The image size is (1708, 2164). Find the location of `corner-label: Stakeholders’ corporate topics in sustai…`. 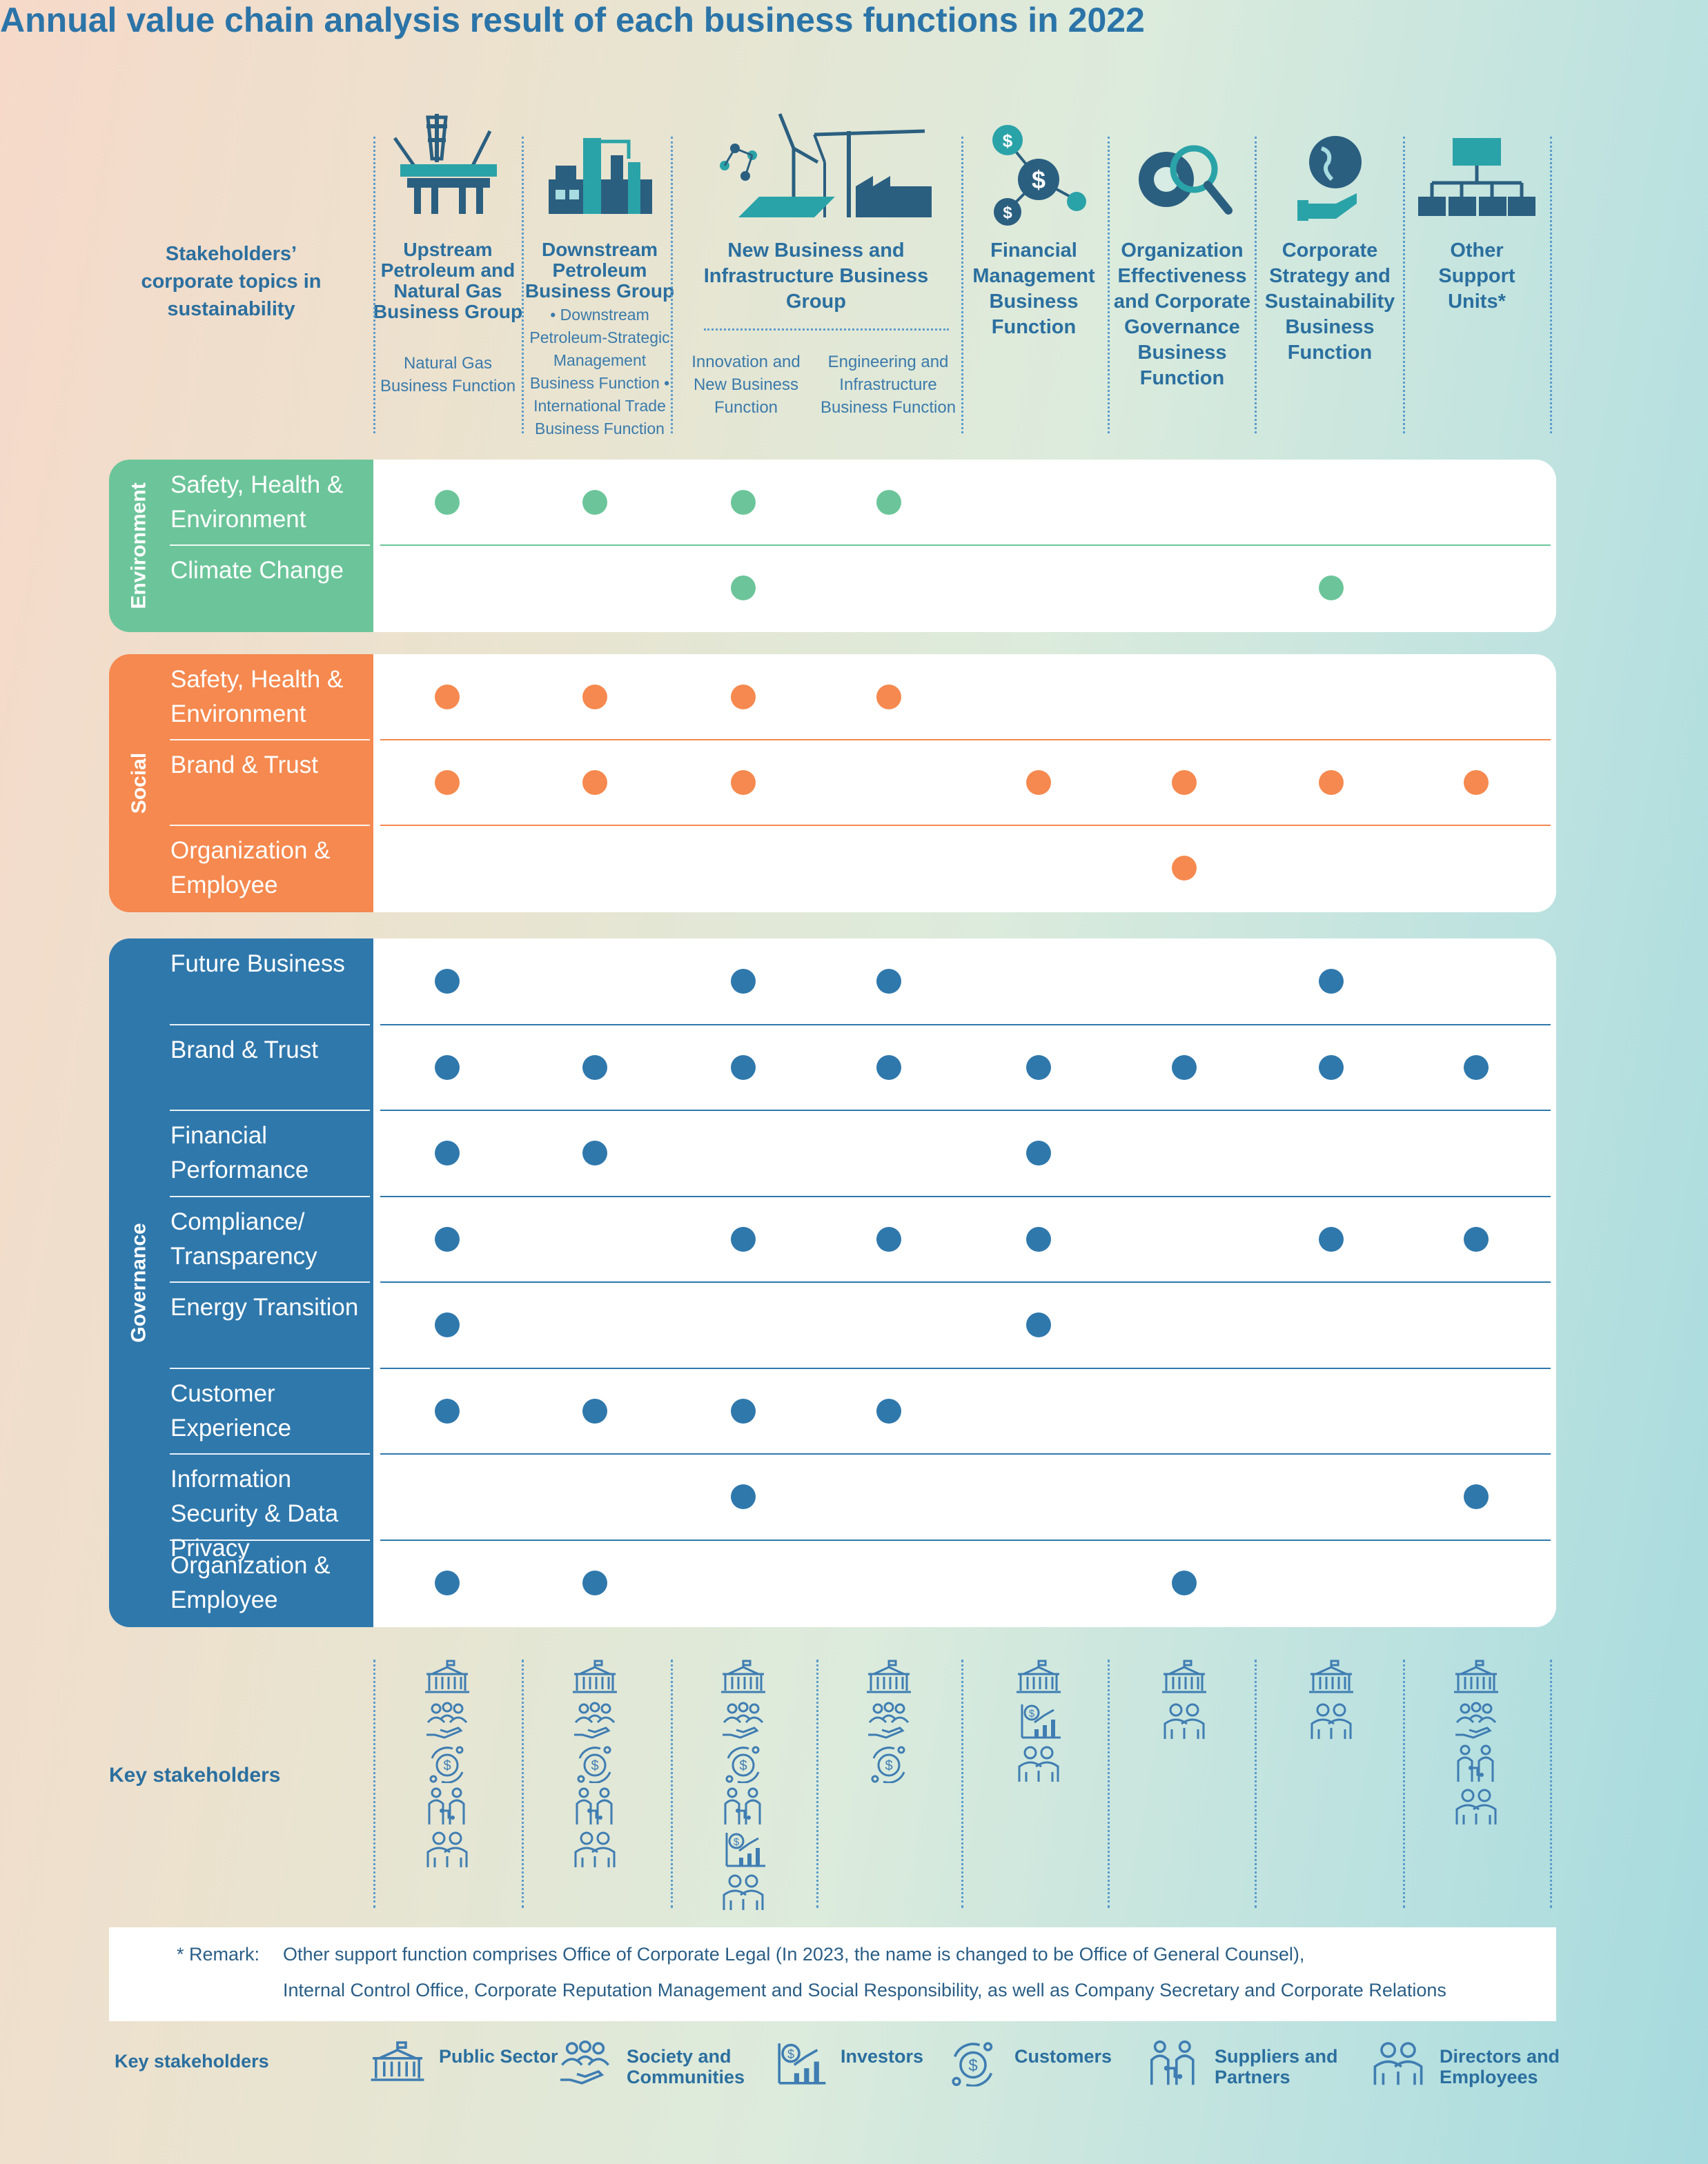

corner-label: Stakeholders’ corporate topics in sustai… is located at coordinates (232, 281).